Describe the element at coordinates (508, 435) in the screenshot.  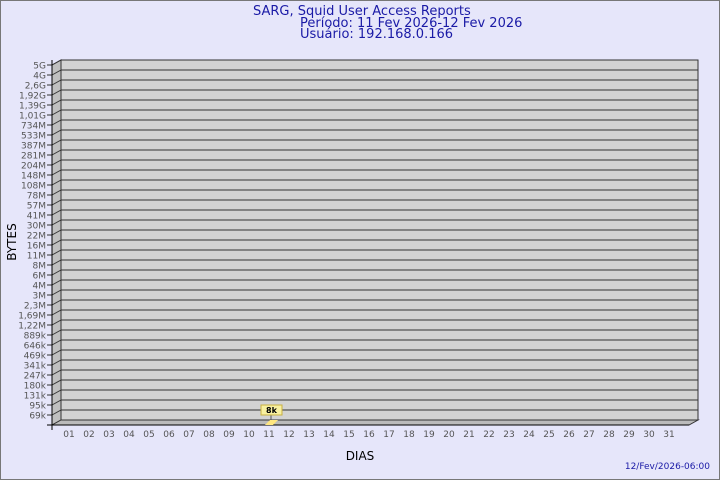
I see `x-tick-label: 23` at that location.